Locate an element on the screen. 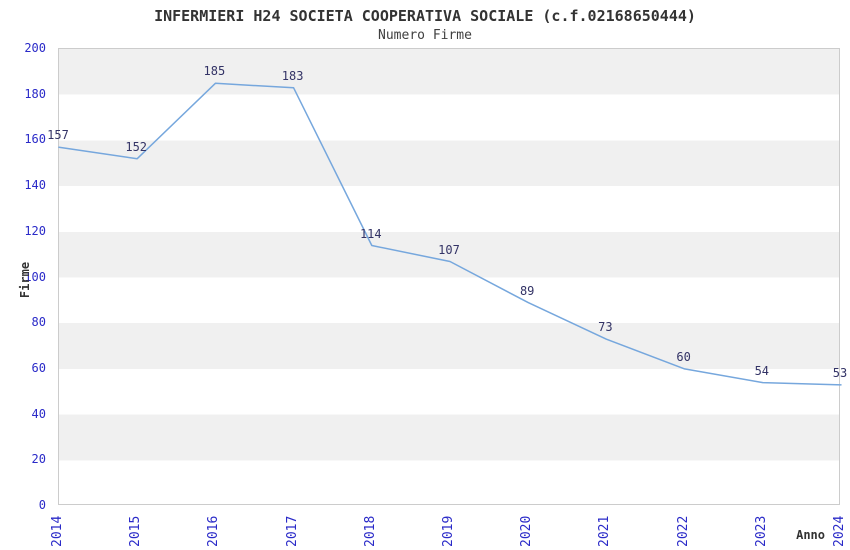  y-tick-label: 0 is located at coordinates (42, 505).